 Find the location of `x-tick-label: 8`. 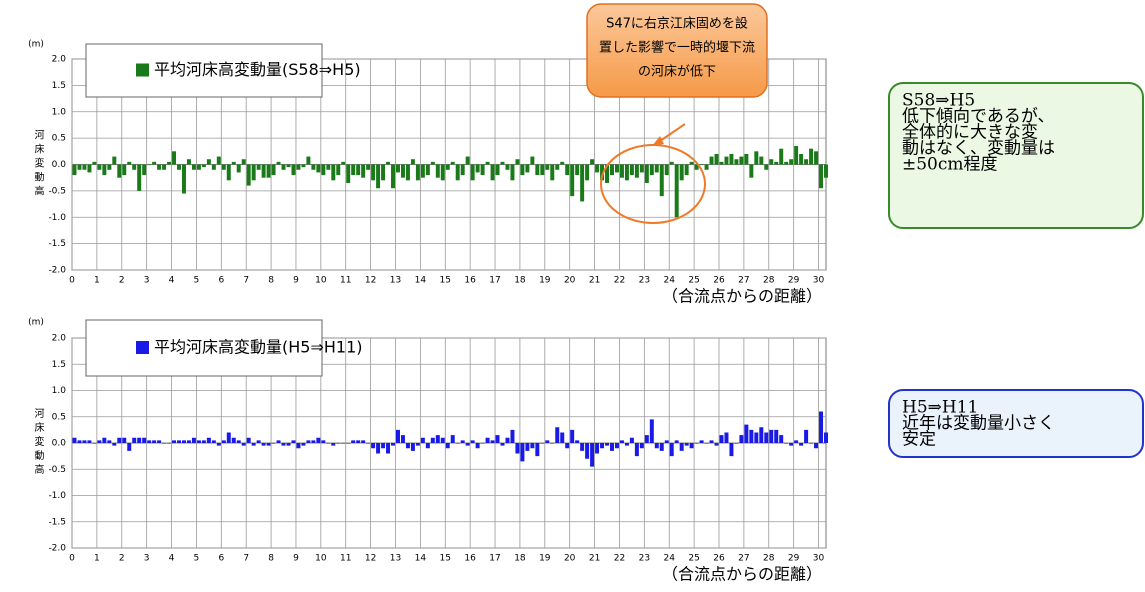

x-tick-label: 8 is located at coordinates (271, 559).